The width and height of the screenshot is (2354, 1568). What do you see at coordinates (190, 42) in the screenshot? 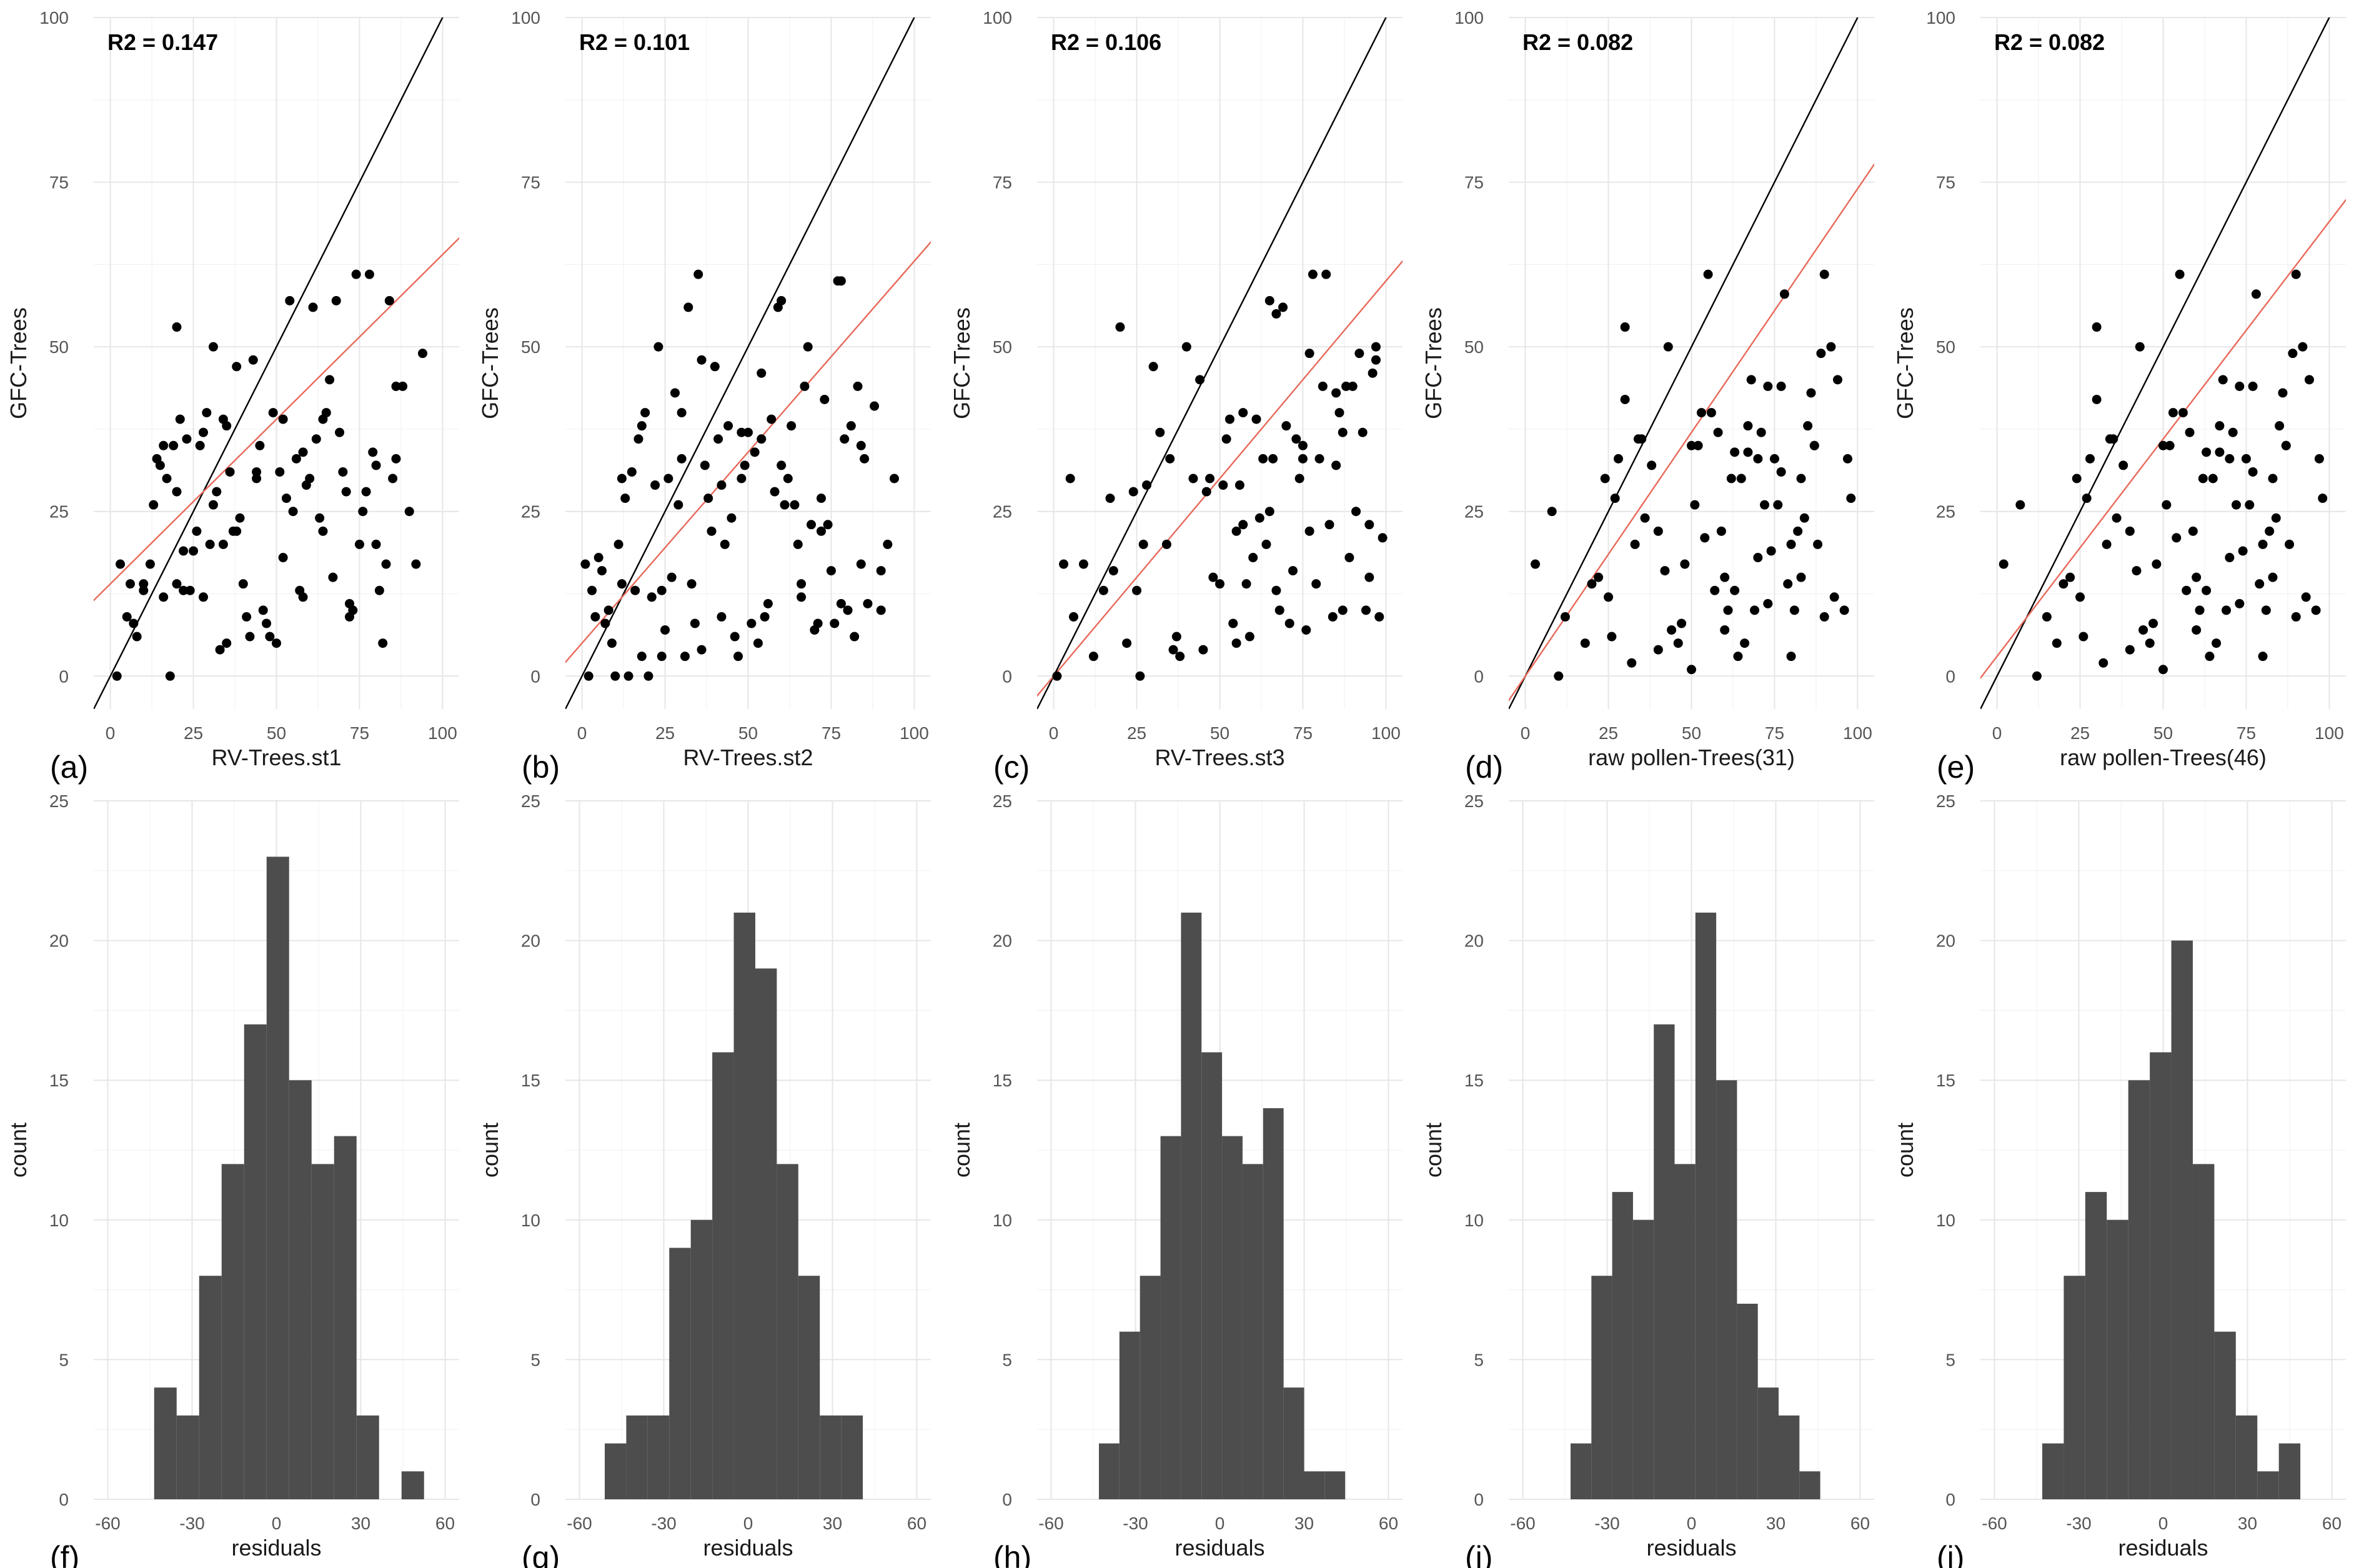
I see `r2-value: 0.147` at bounding box center [190, 42].